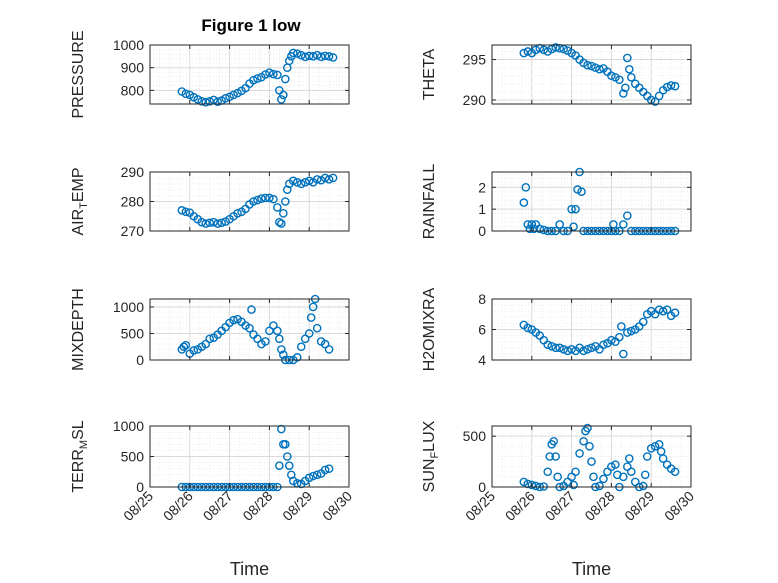  I want to click on figure-title: Figure 1 low, so click(251, 25).